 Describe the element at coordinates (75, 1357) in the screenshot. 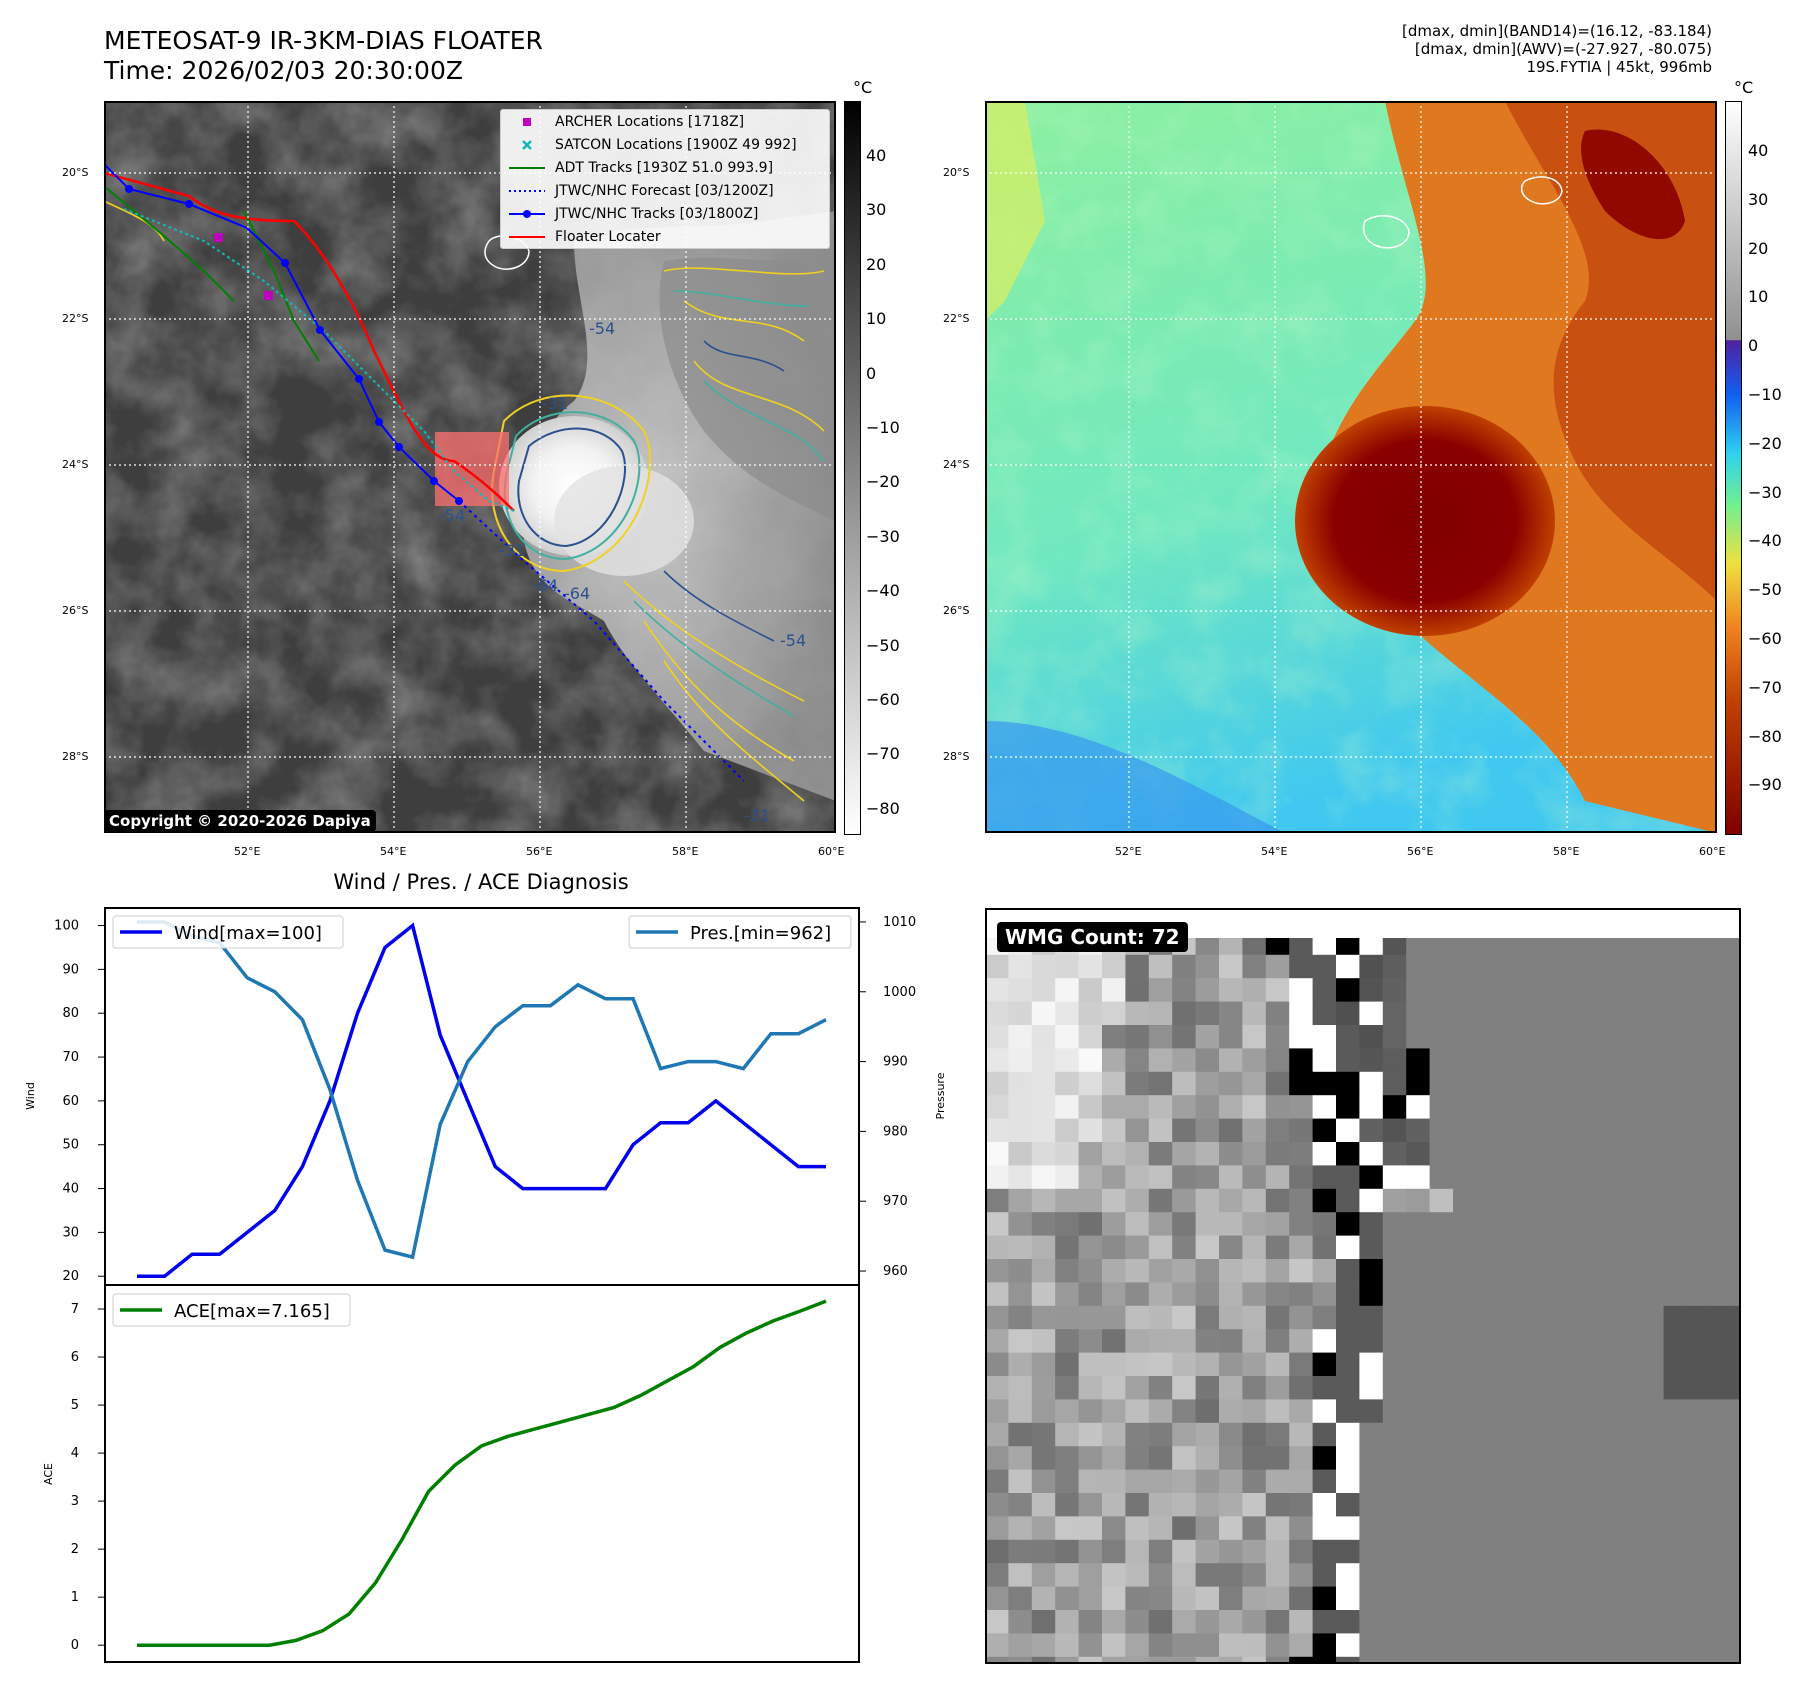

I see `y-tick-label: 6` at that location.